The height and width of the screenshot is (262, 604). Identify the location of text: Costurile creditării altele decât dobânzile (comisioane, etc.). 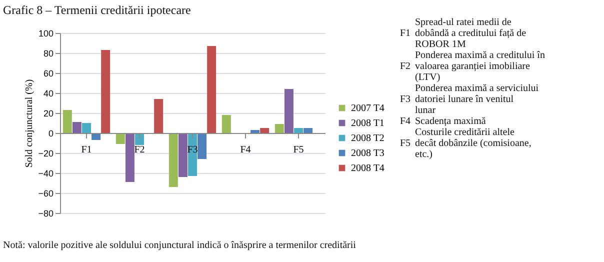
(473, 143).